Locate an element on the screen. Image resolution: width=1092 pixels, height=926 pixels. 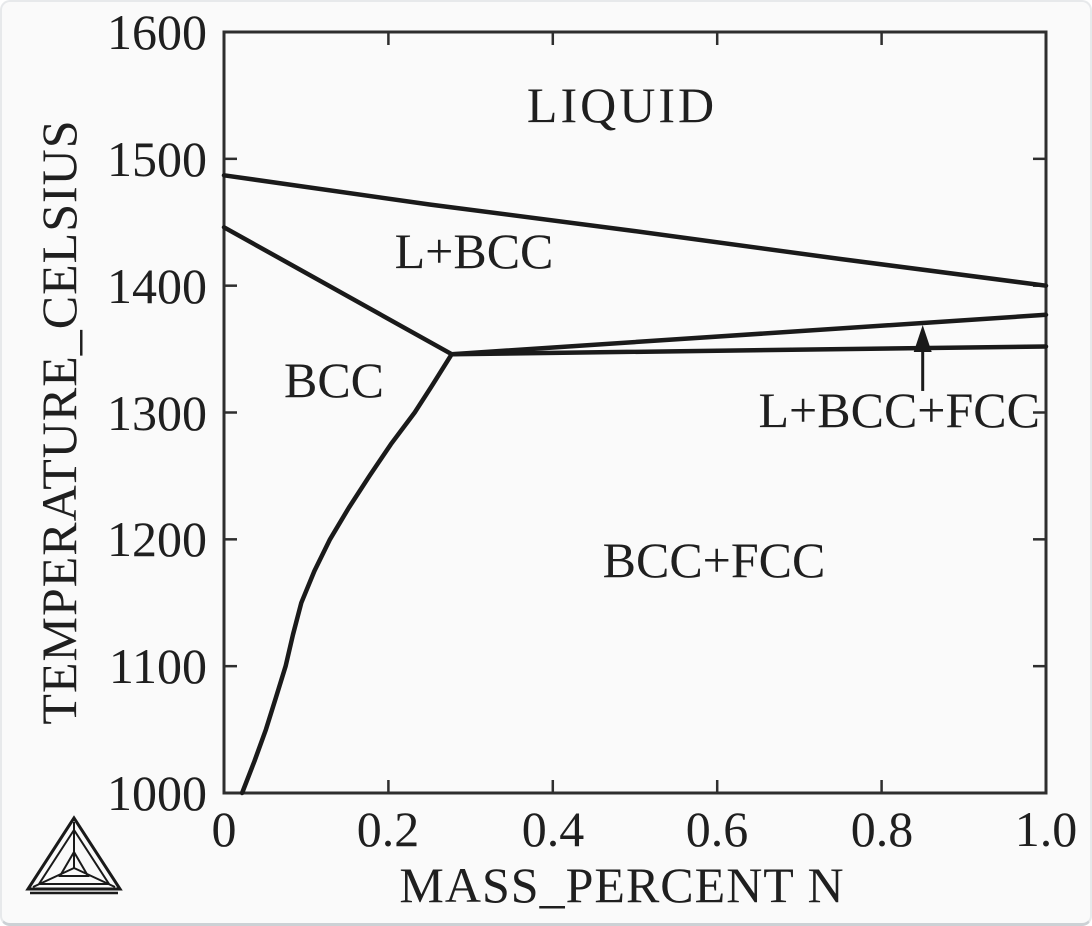
region-label-l-bcc: L+BCC is located at coordinates (474, 251).